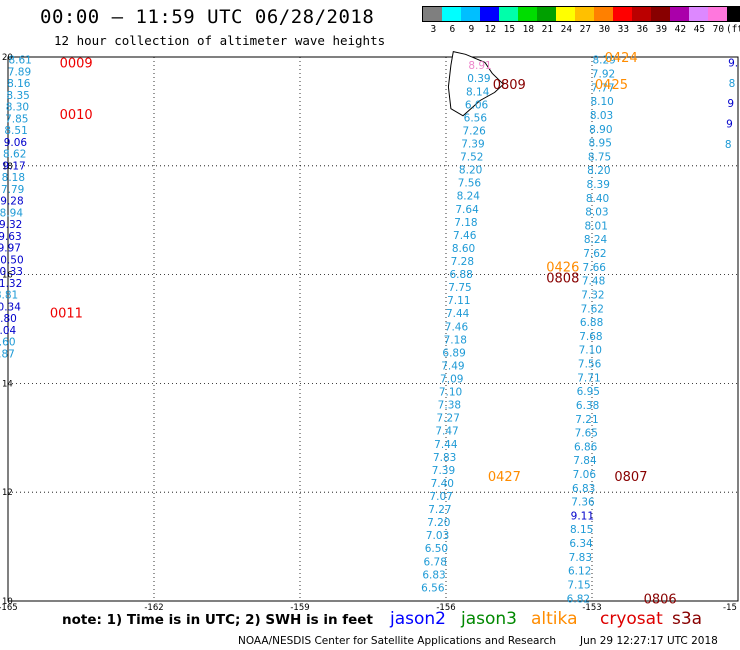  What do you see at coordinates (448, 419) in the screenshot?
I see `wave-height-label: 7.27` at bounding box center [448, 419].